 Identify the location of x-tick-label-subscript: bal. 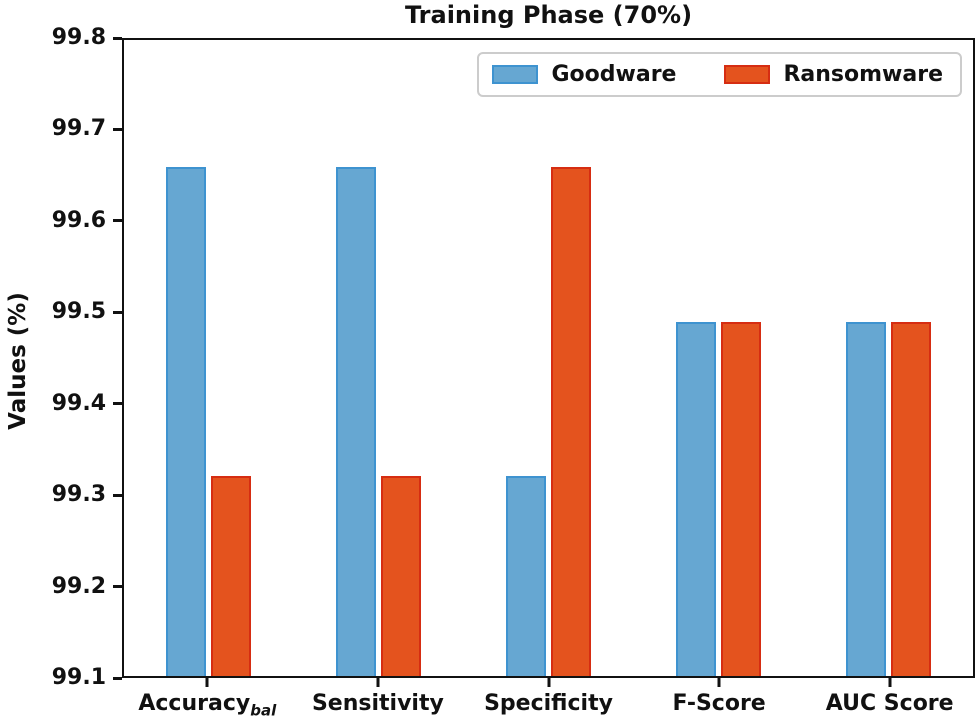
(263, 710).